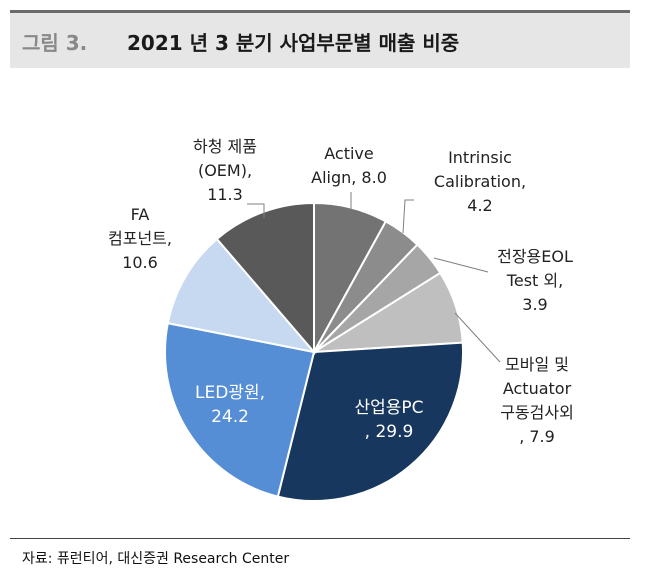  Describe the element at coordinates (320, 538) in the screenshot. I see `source-divider` at that location.